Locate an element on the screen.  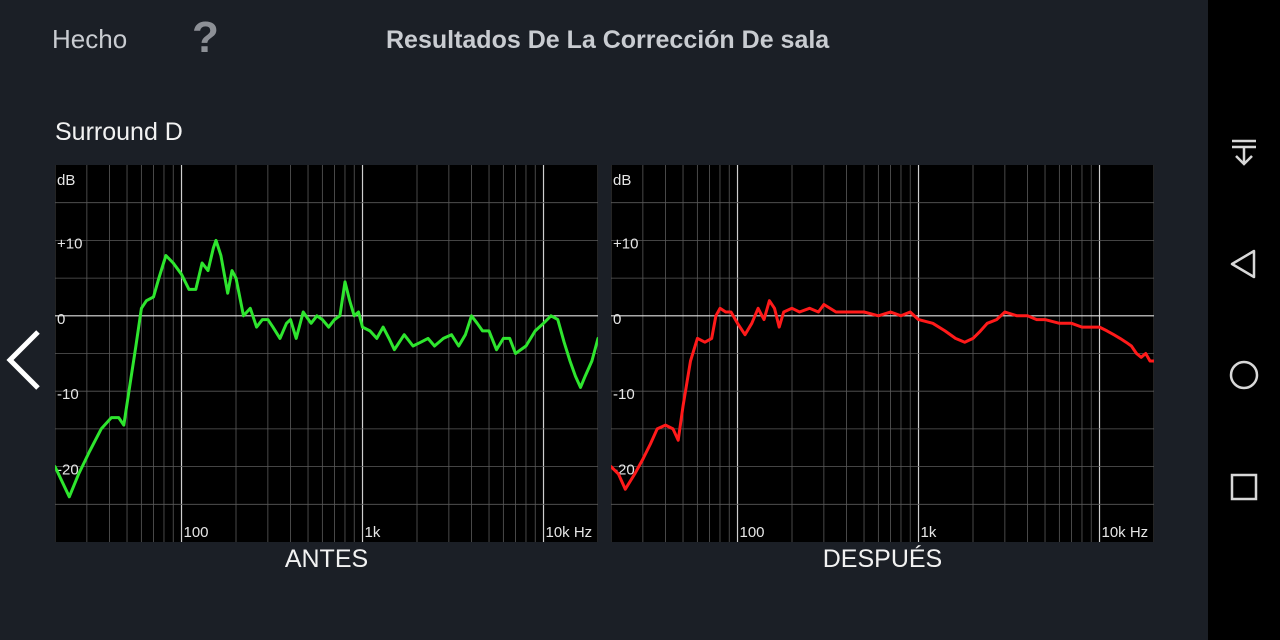
channel-name: Surround D is located at coordinates (119, 132).